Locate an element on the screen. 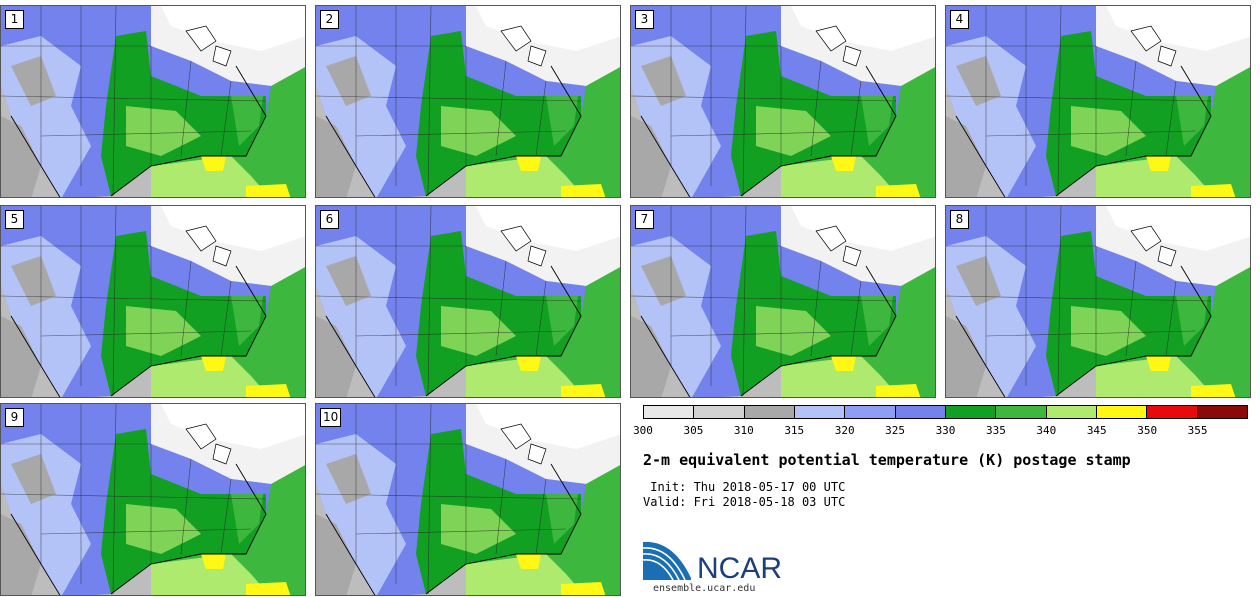  colorbar-tick: 355 is located at coordinates (1197, 430).